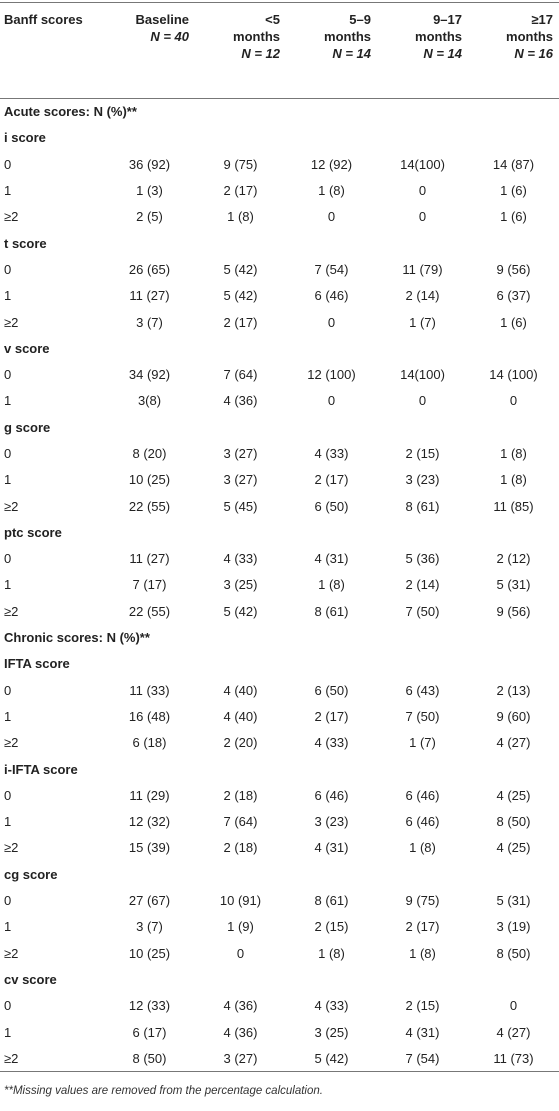  What do you see at coordinates (77, 638) in the screenshot?
I see `section-title: Chronic scores: N (%)**` at bounding box center [77, 638].